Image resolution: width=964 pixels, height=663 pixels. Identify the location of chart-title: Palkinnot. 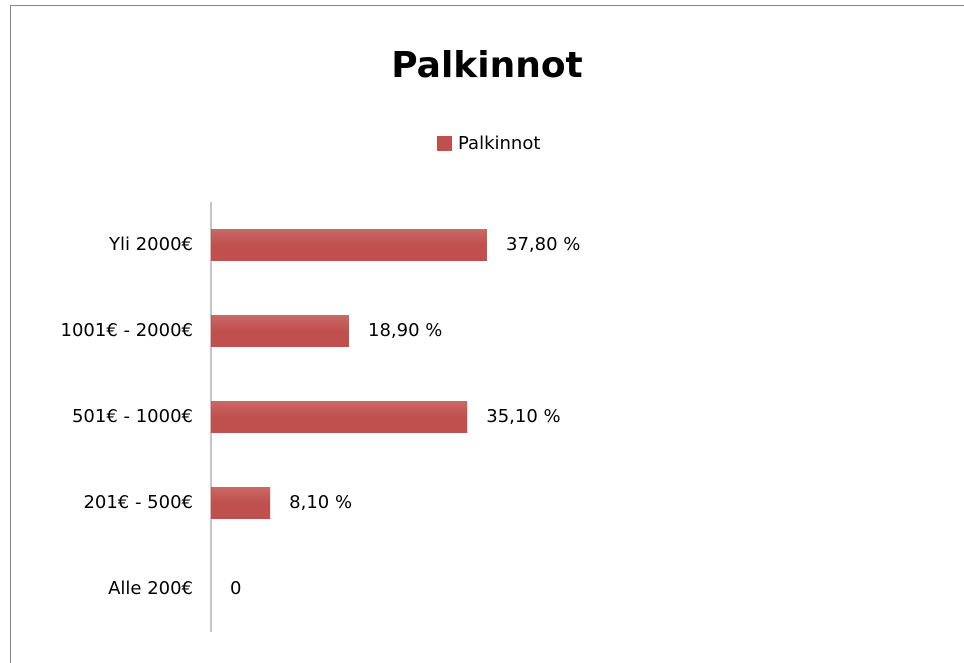
(487, 65).